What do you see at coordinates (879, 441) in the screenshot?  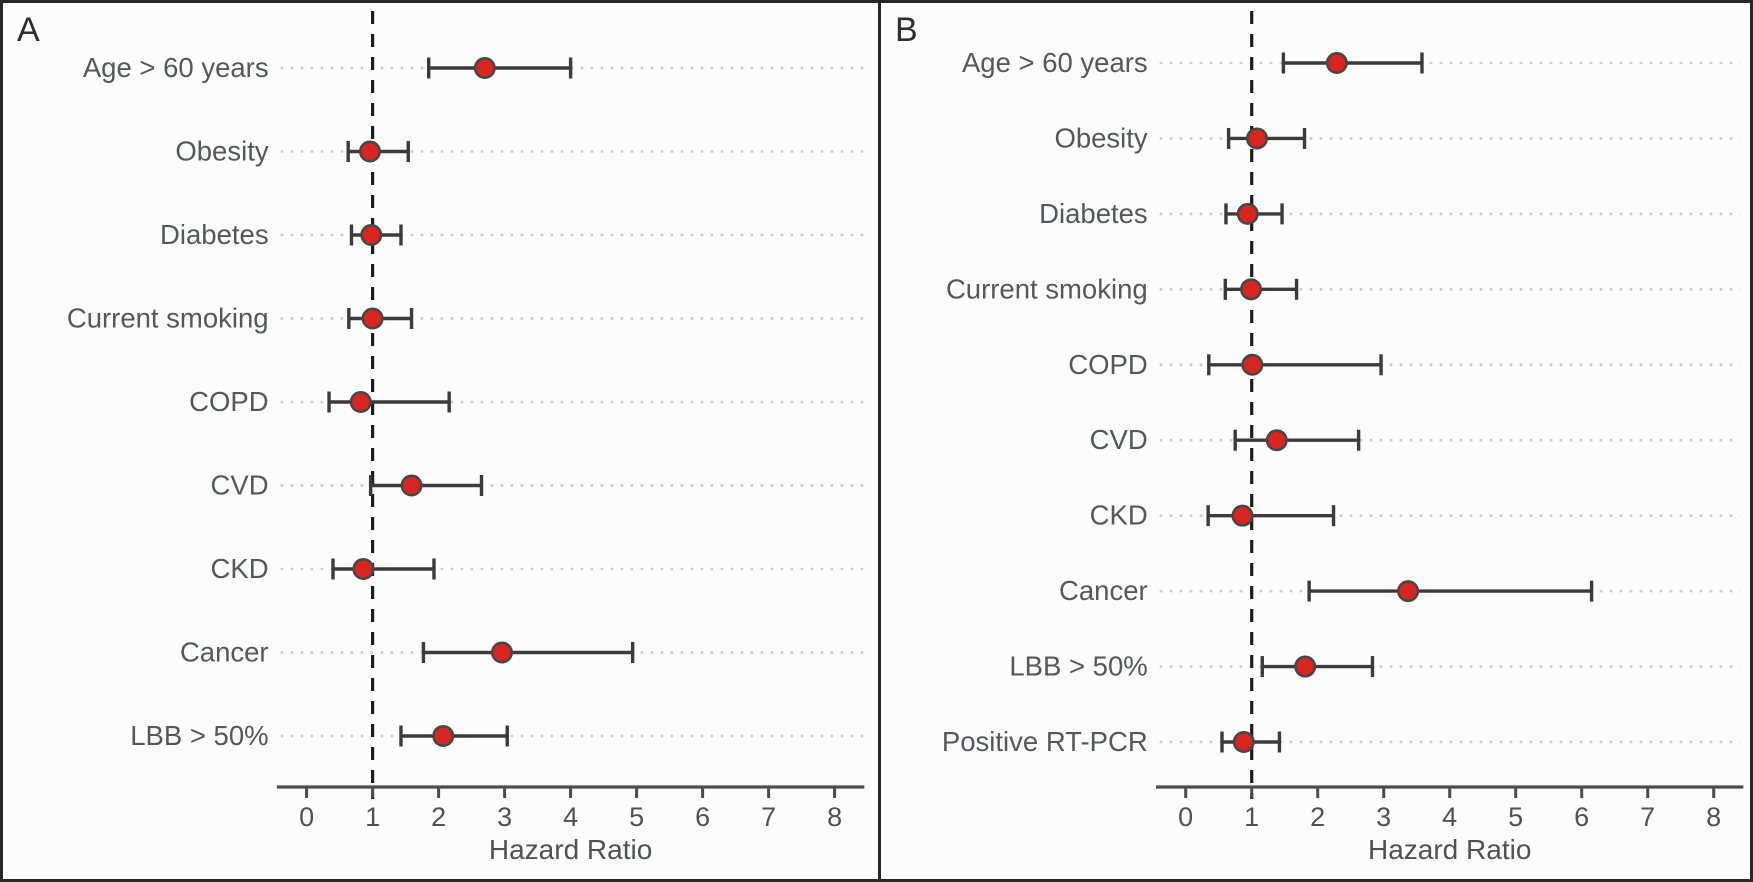 I see `panel-divider` at bounding box center [879, 441].